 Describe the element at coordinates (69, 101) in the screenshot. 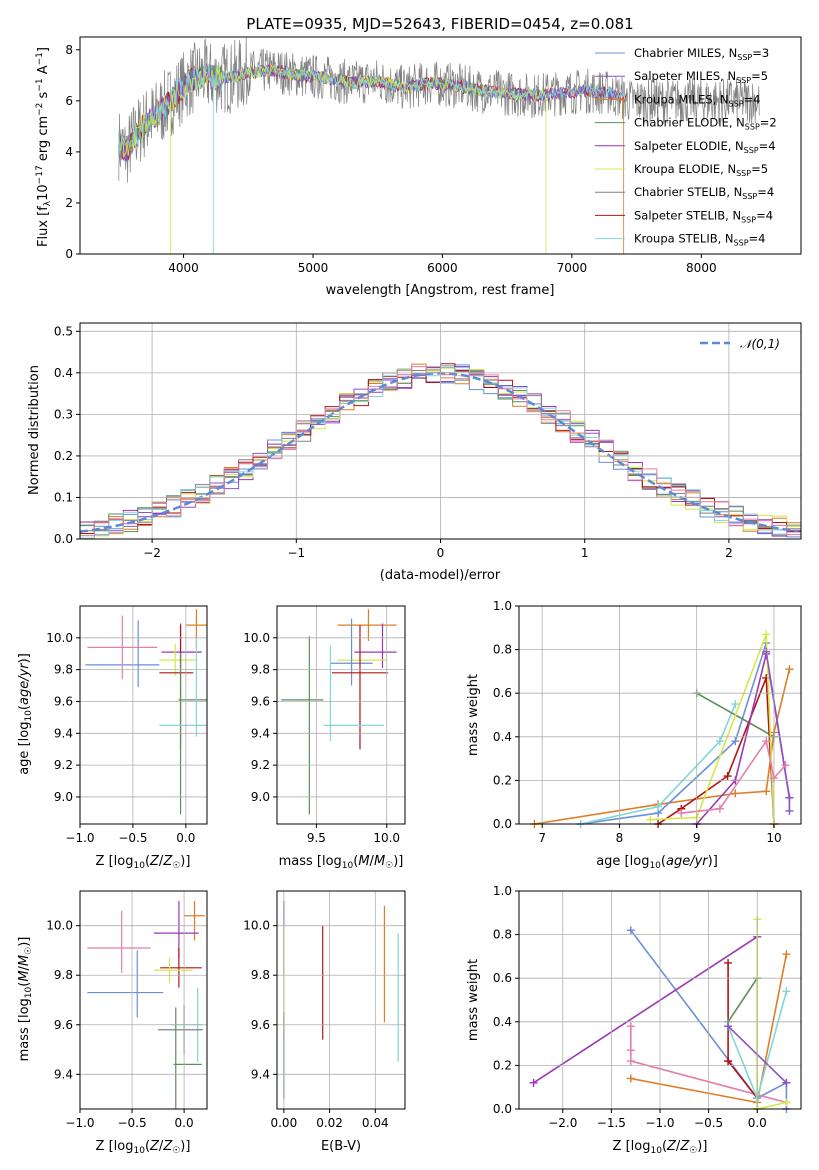

I see `y-tick-label: 6` at that location.